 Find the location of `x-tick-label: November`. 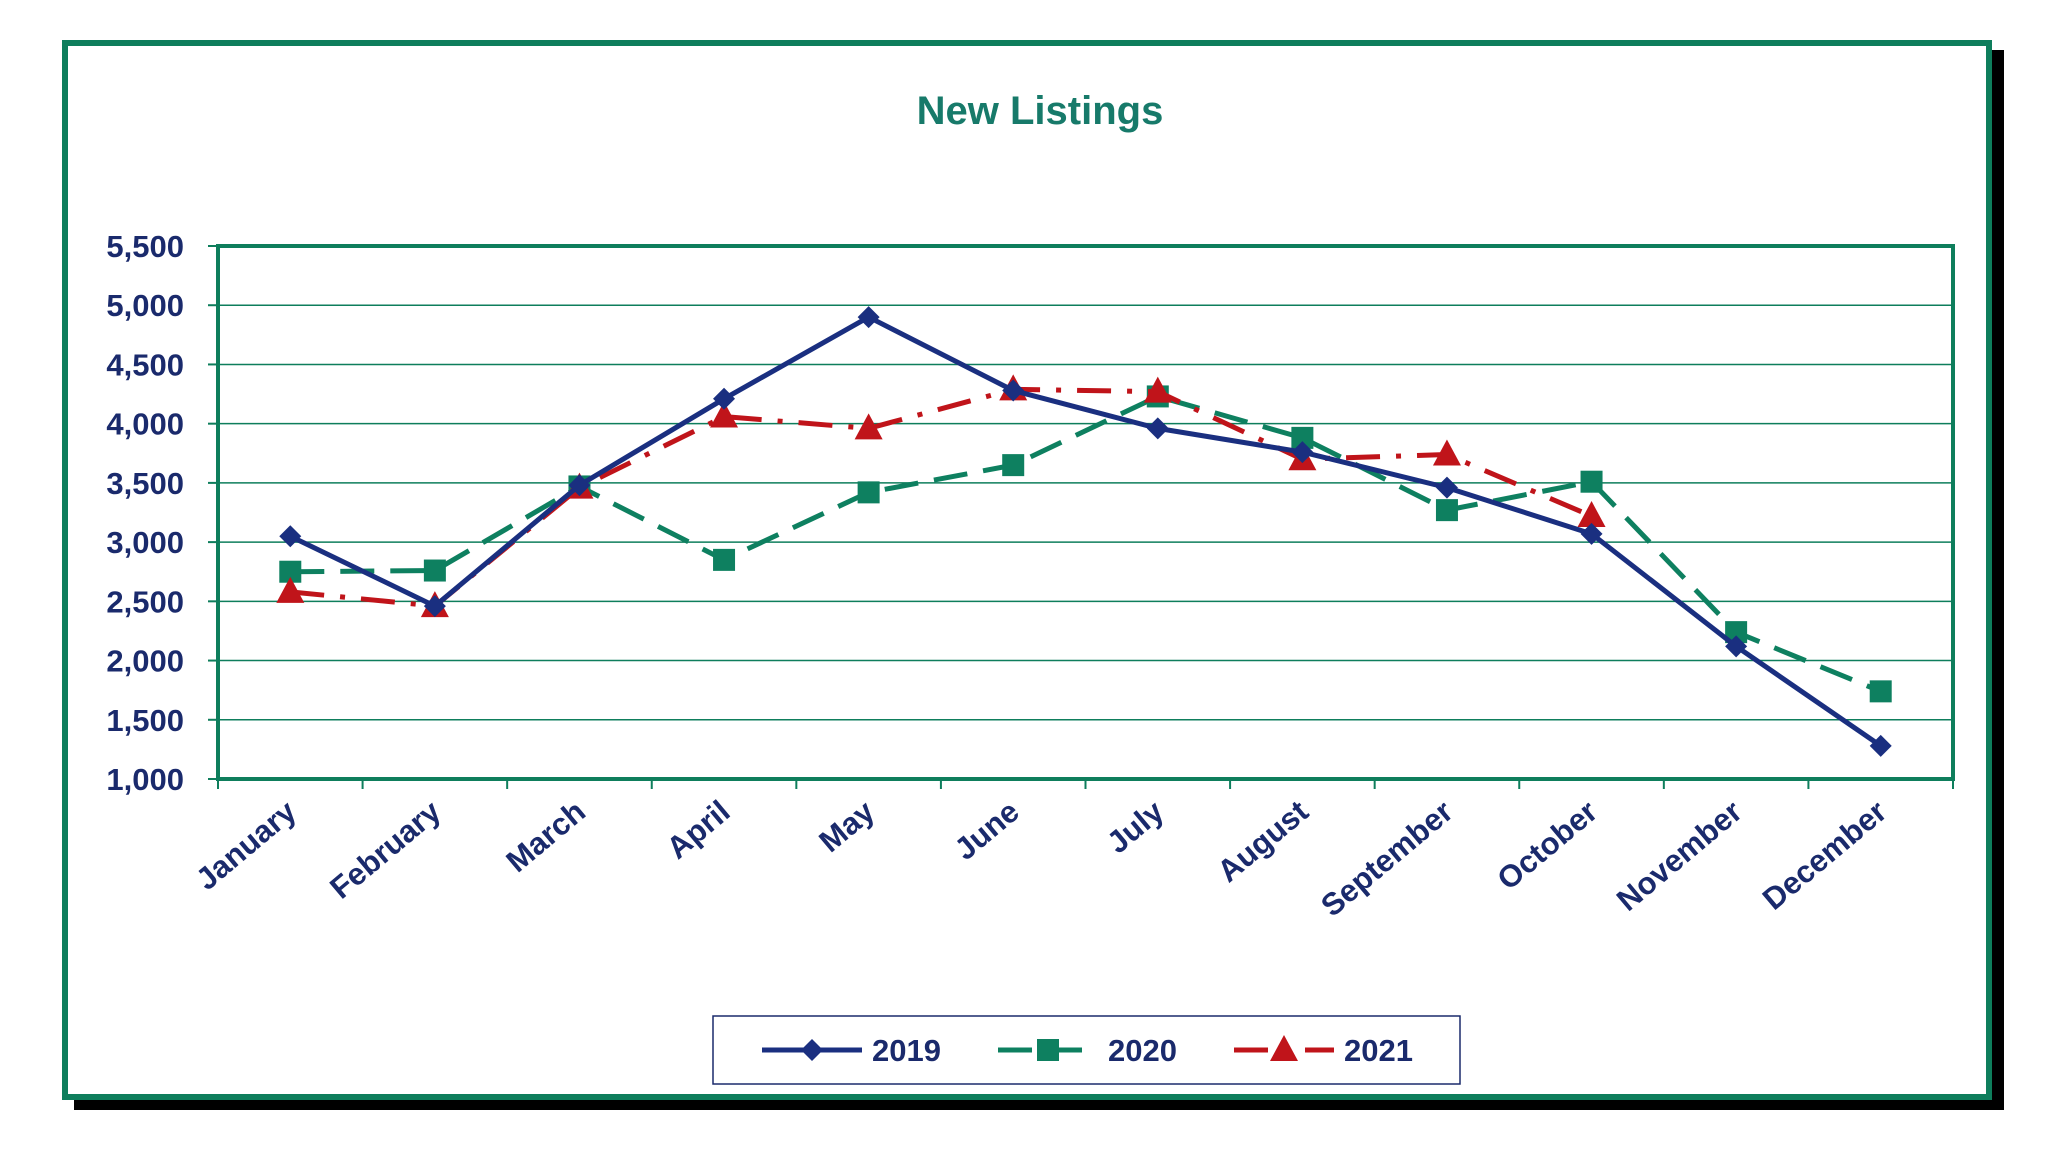

x-tick-label: November is located at coordinates (1679, 856).